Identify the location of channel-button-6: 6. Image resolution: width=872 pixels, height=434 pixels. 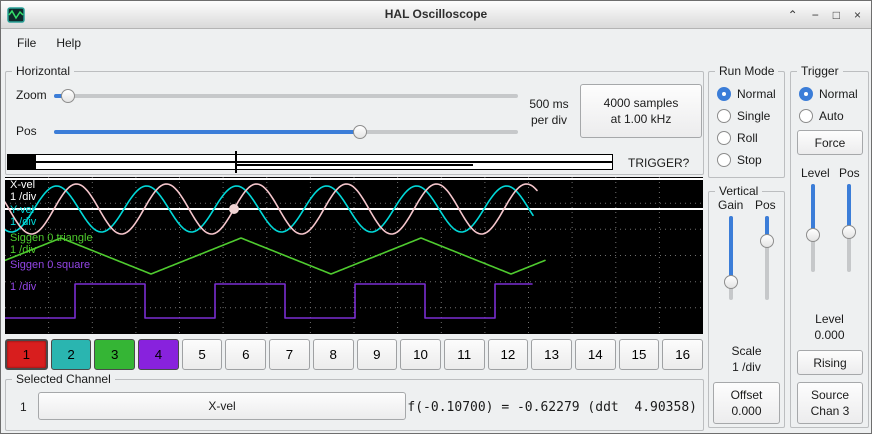
(246, 354).